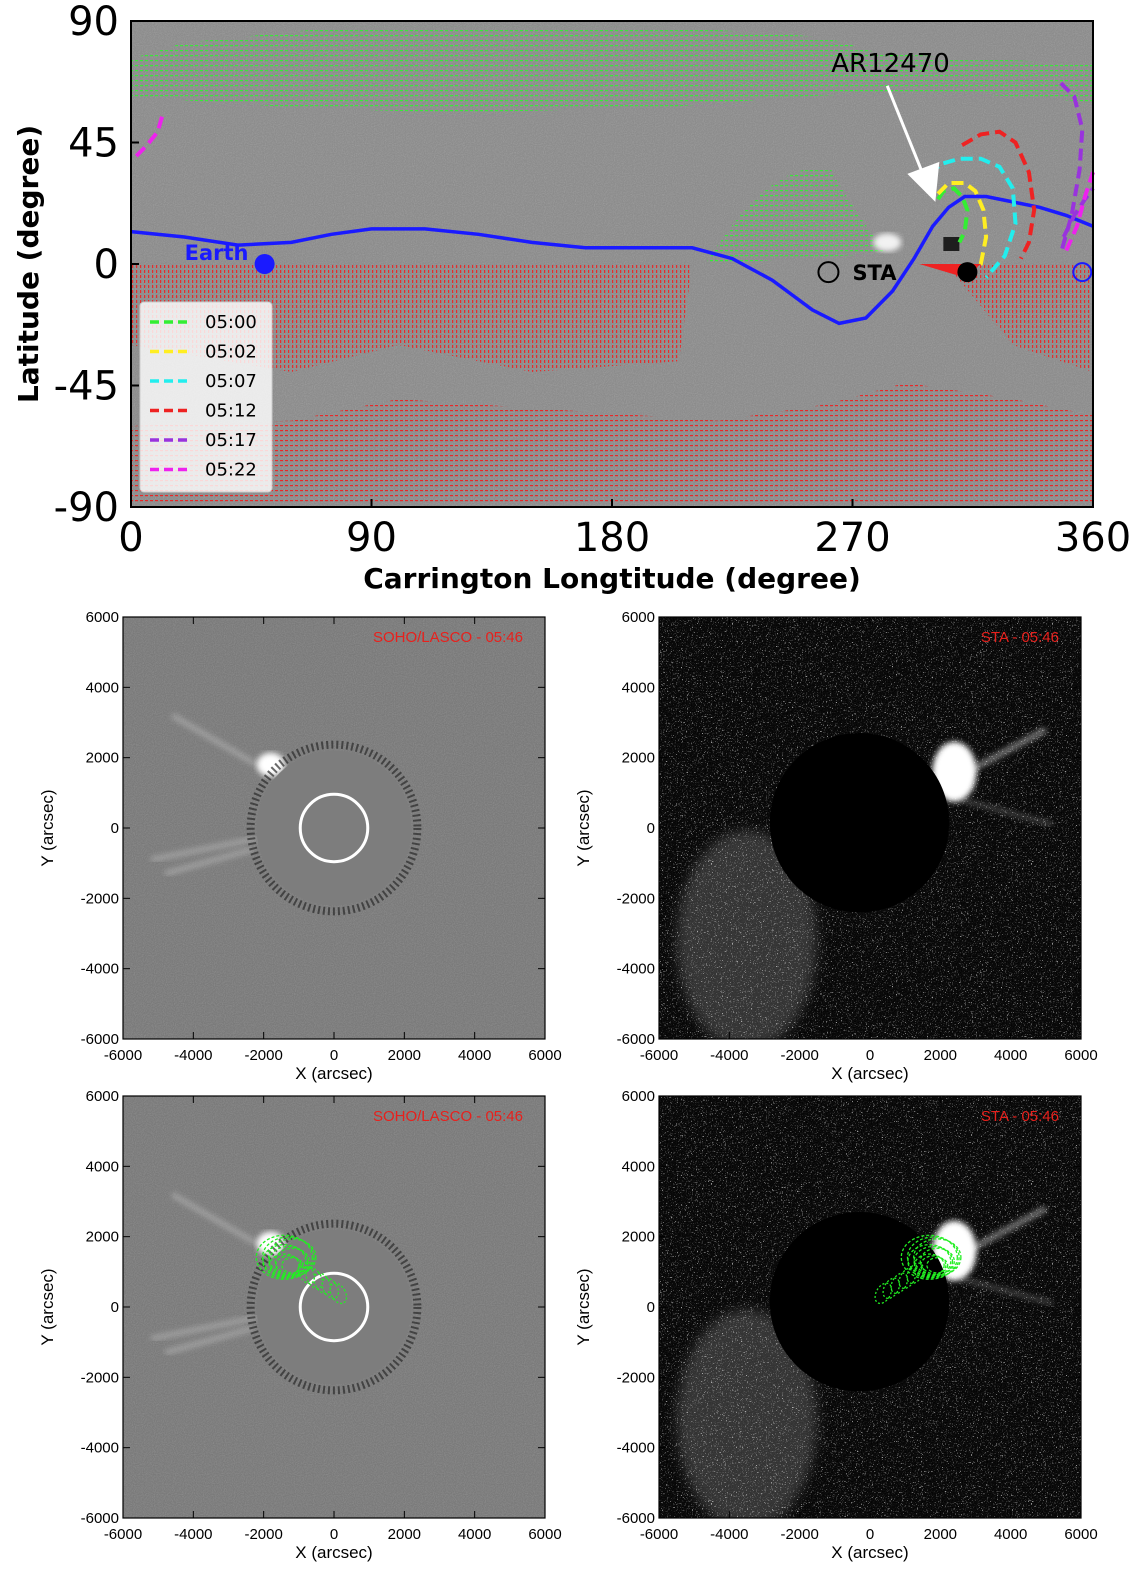 The height and width of the screenshot is (1575, 1141). I want to click on map-x-axis-label: Carrington Longtitude (degree), so click(612, 578).